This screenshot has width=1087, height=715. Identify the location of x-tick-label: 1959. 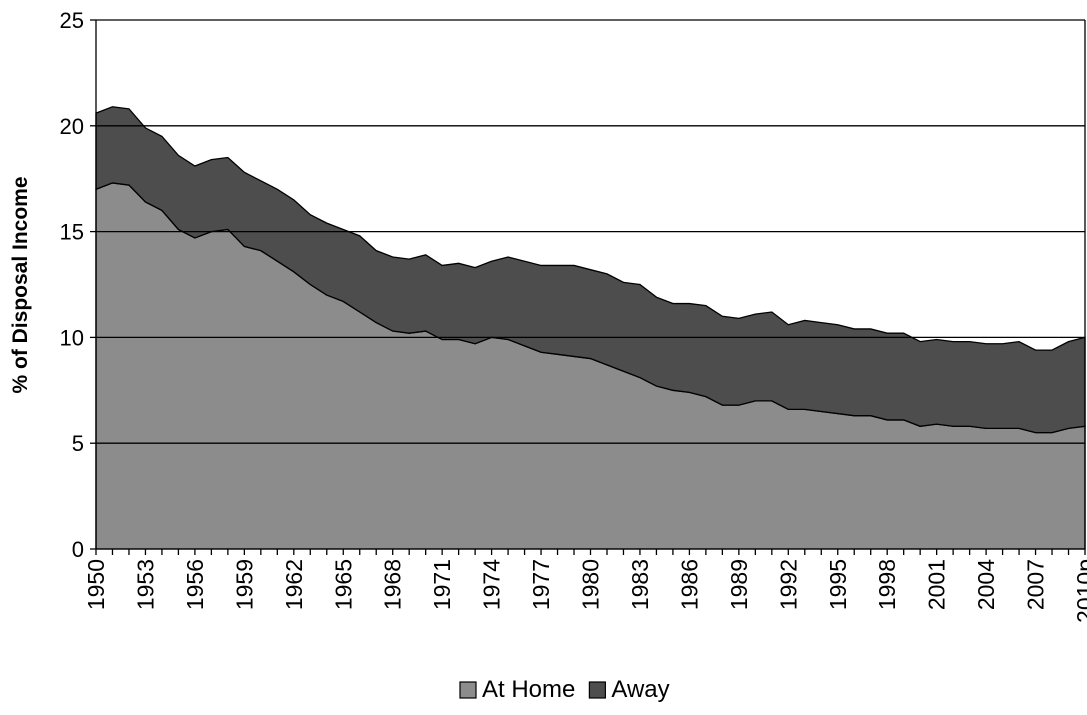
(244, 584).